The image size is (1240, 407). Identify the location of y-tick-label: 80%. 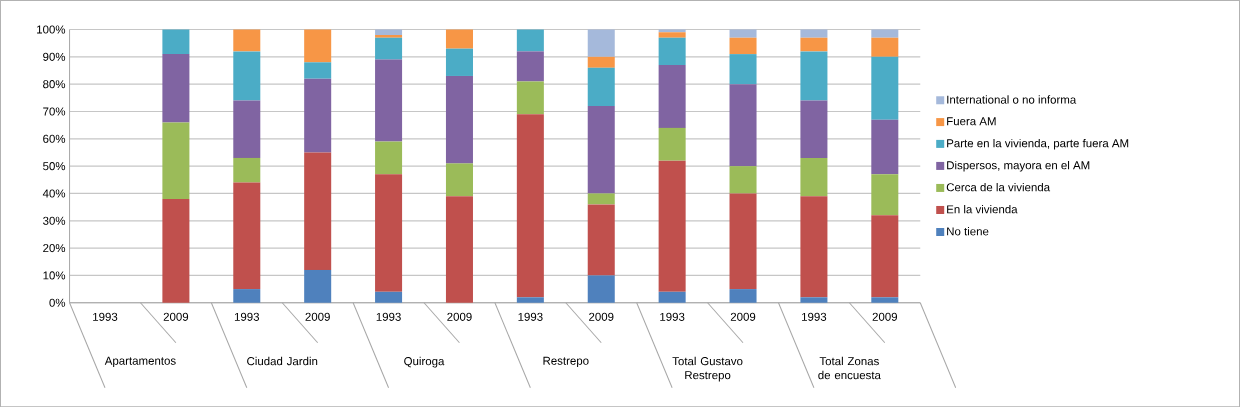
(54, 84).